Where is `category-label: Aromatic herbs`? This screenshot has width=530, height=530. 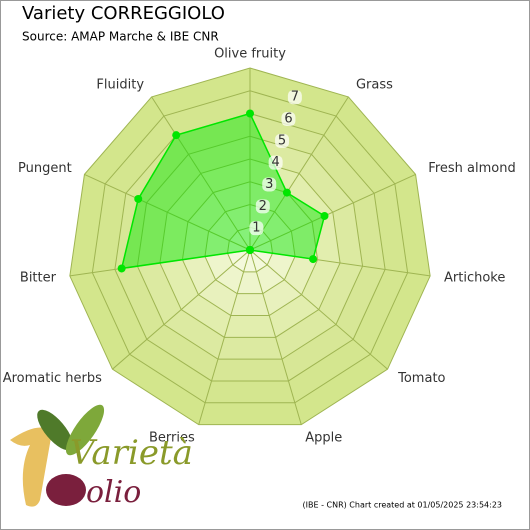 category-label: Aromatic herbs is located at coordinates (52, 378).